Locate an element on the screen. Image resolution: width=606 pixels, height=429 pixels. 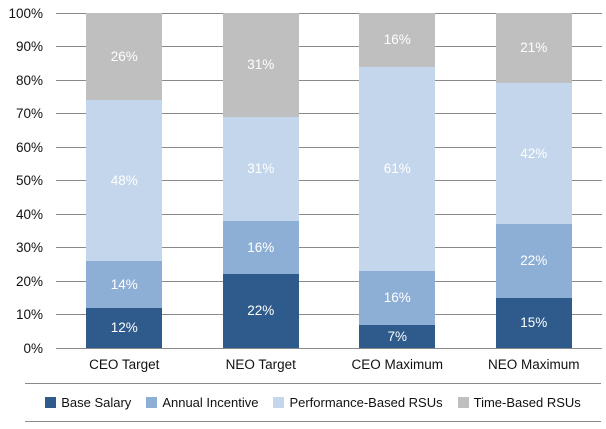
bar-segment: 15% is located at coordinates (533, 322).